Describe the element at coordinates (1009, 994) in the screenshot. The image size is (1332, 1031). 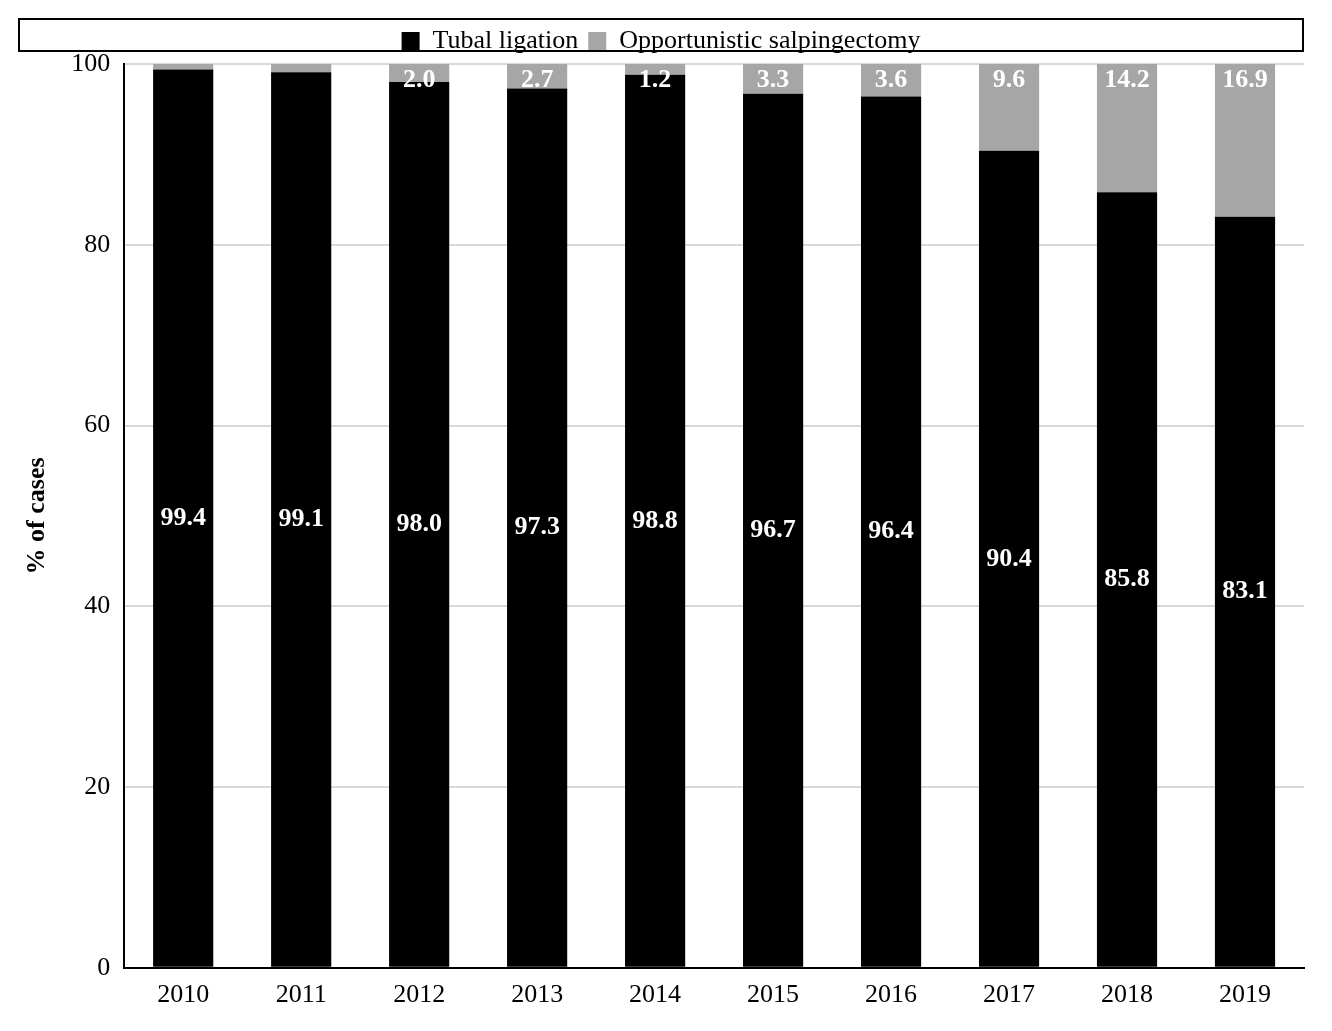
I see `x-tick-label: 2017` at that location.